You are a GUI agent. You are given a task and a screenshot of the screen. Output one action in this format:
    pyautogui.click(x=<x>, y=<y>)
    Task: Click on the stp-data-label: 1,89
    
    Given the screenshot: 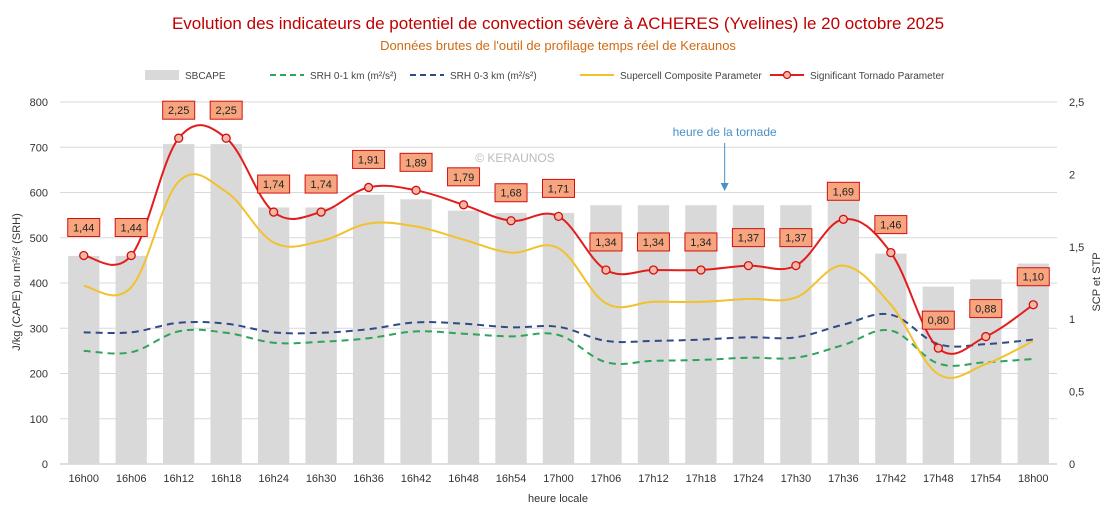 What is the action you would take?
    pyautogui.click(x=415, y=163)
    